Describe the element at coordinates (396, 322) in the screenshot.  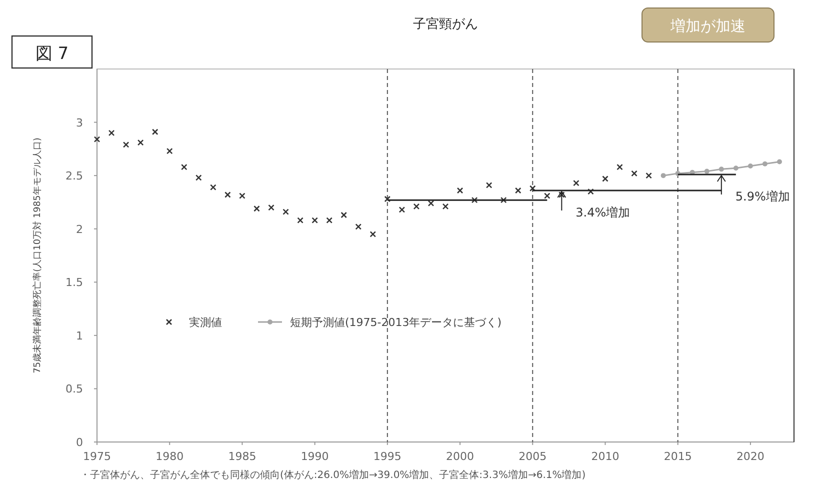
I see `legend-label: 短期予測値(1975-2013年データに基づく)` at that location.